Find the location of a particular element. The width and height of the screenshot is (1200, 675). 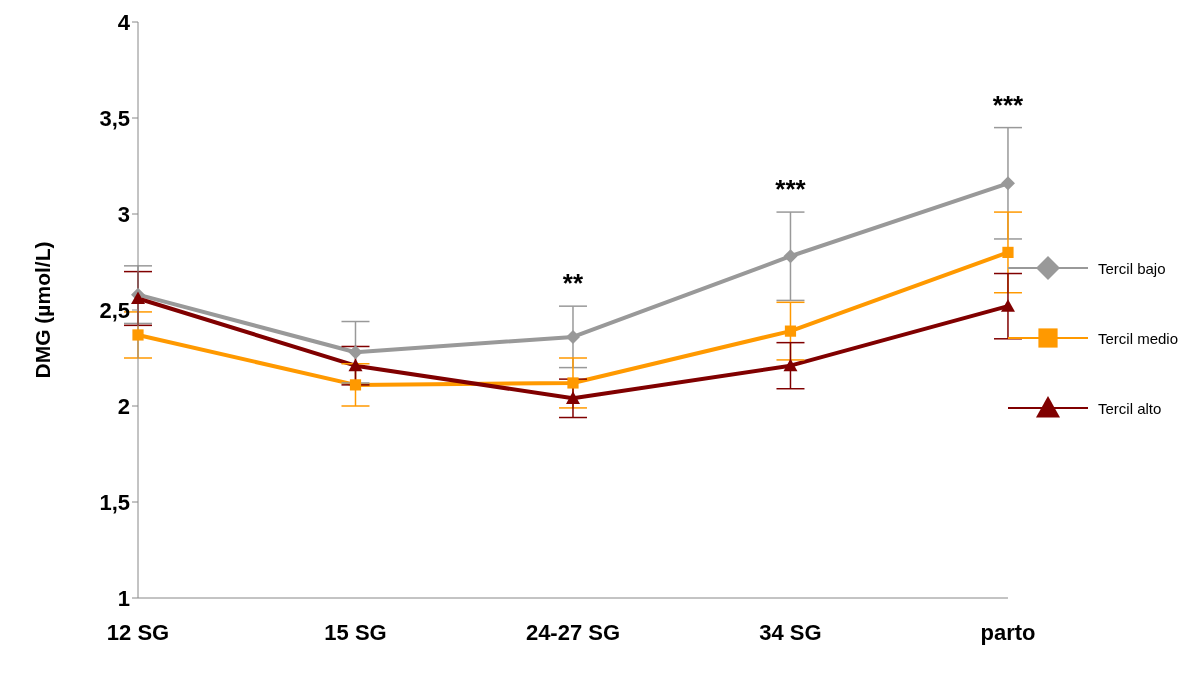

y-tick-label: 3 is located at coordinates (123, 214).